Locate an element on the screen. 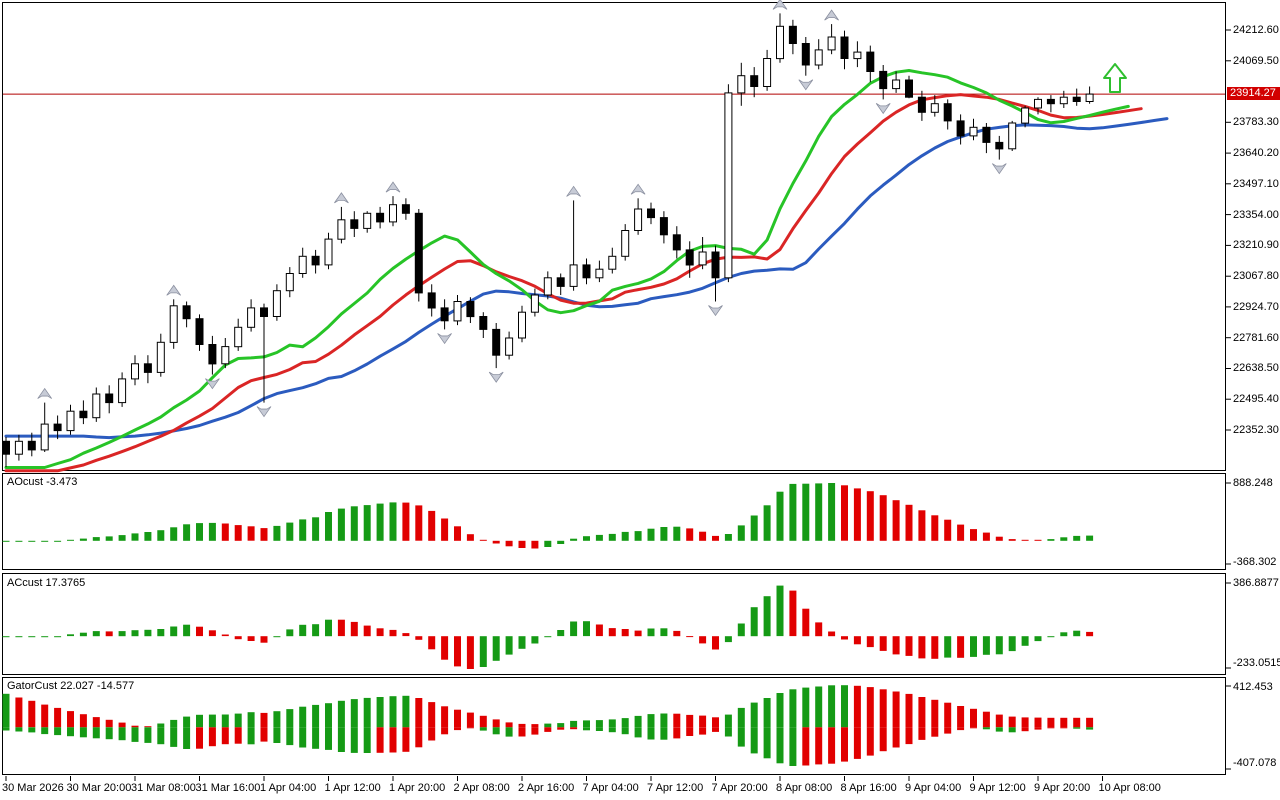 The width and height of the screenshot is (1280, 800). ac-histogram is located at coordinates (548, 627).